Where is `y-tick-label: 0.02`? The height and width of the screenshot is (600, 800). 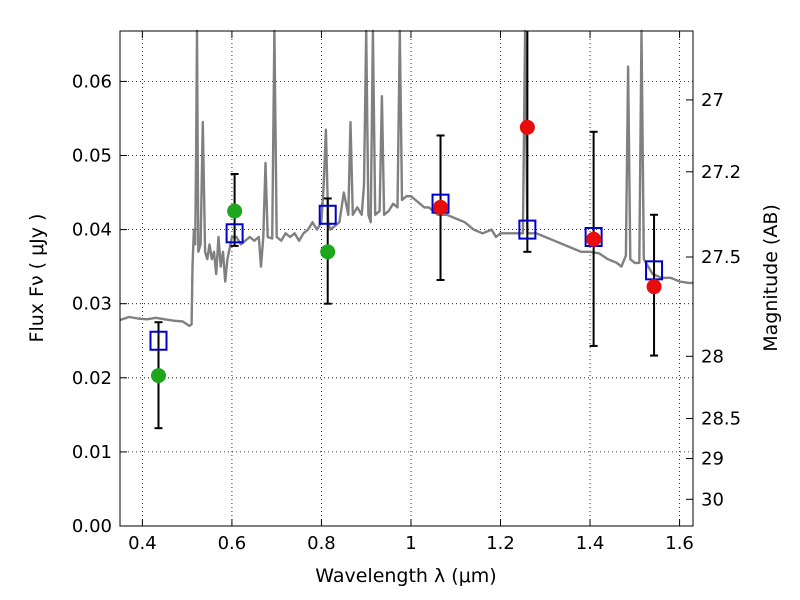
y-tick-label: 0.02 is located at coordinates (92, 378).